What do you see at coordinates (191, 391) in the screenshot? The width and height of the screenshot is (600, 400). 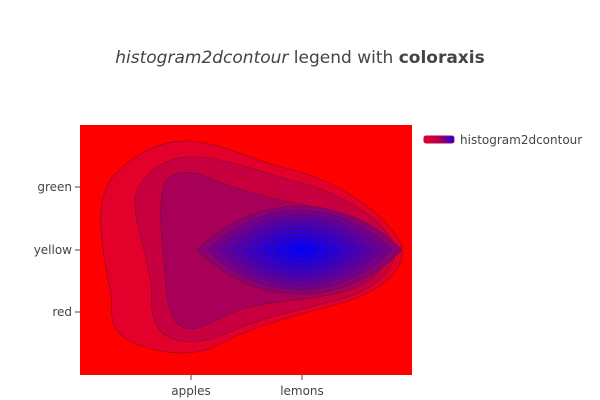 I see `x-tick-label-apples: apples` at bounding box center [191, 391].